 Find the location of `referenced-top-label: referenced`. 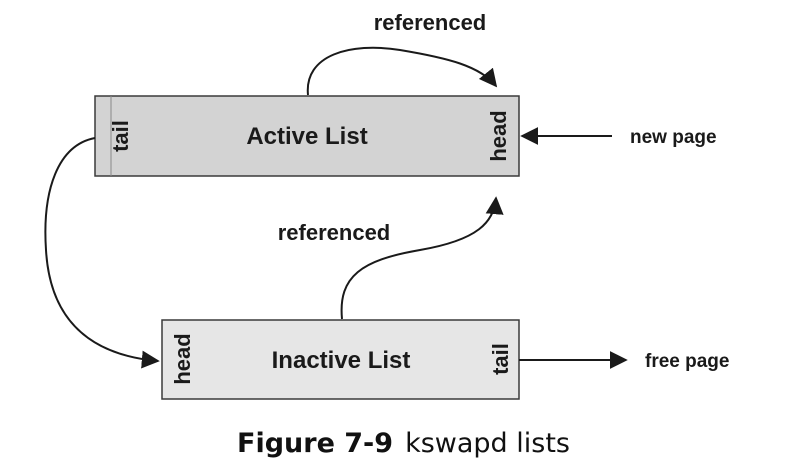

referenced-top-label: referenced is located at coordinates (430, 22).